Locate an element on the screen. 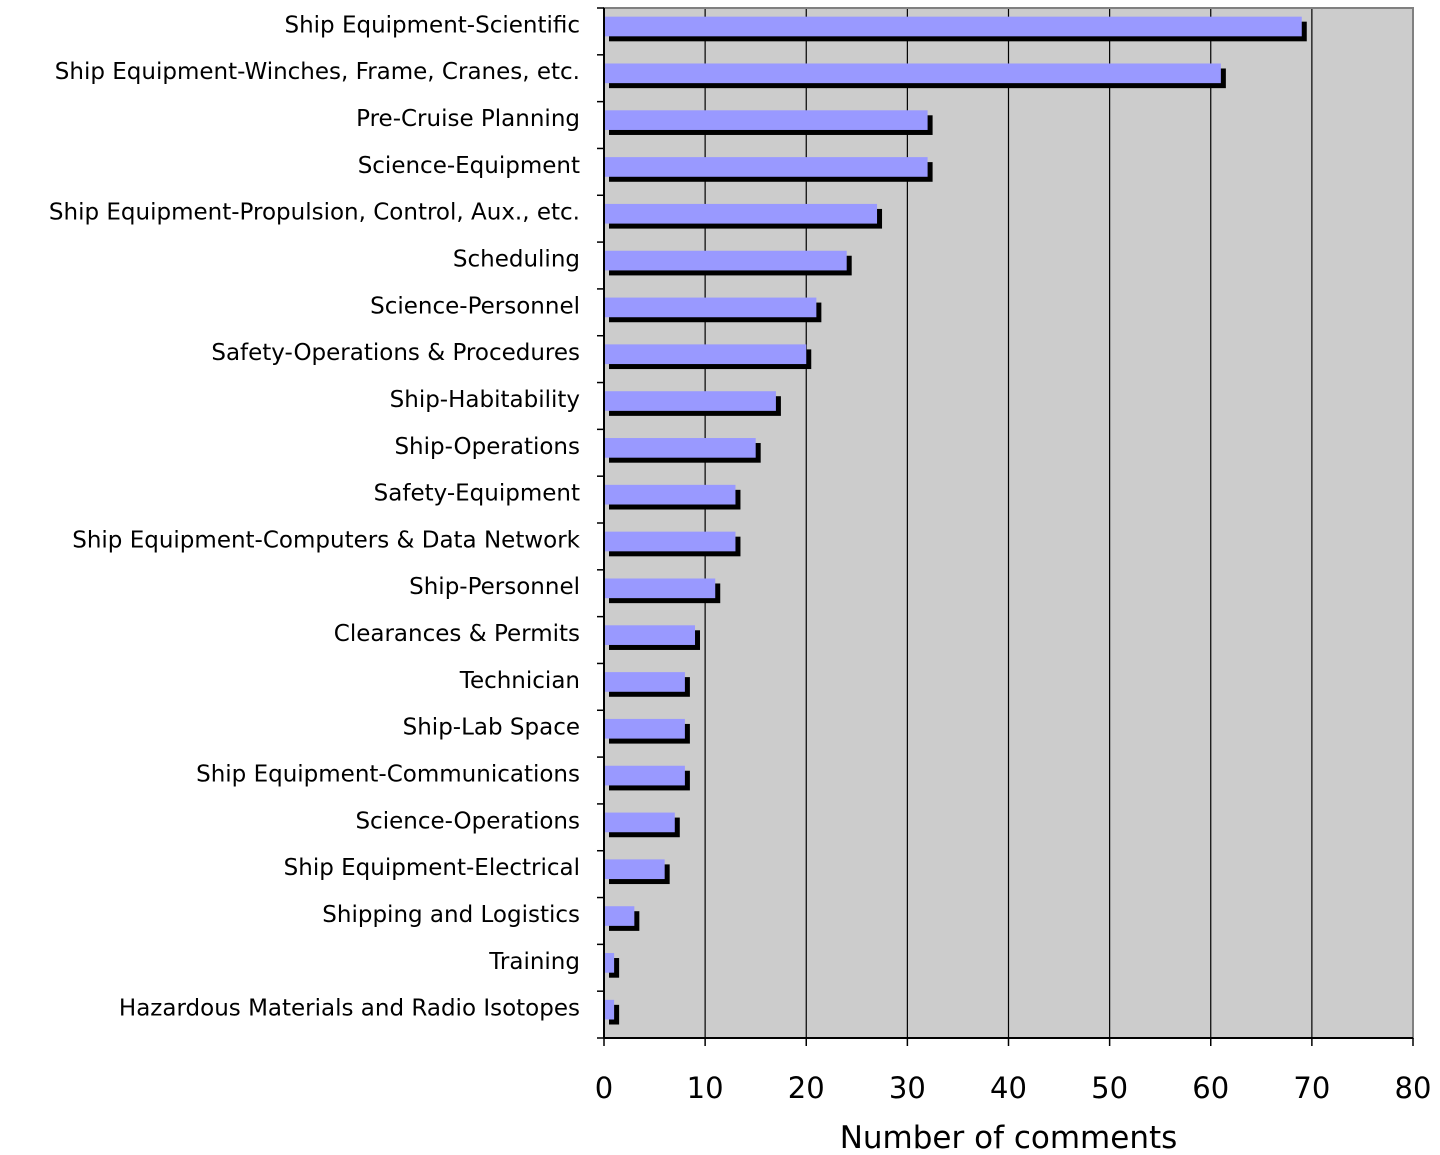  category-label: Ship Equipment-Communications is located at coordinates (388, 775).